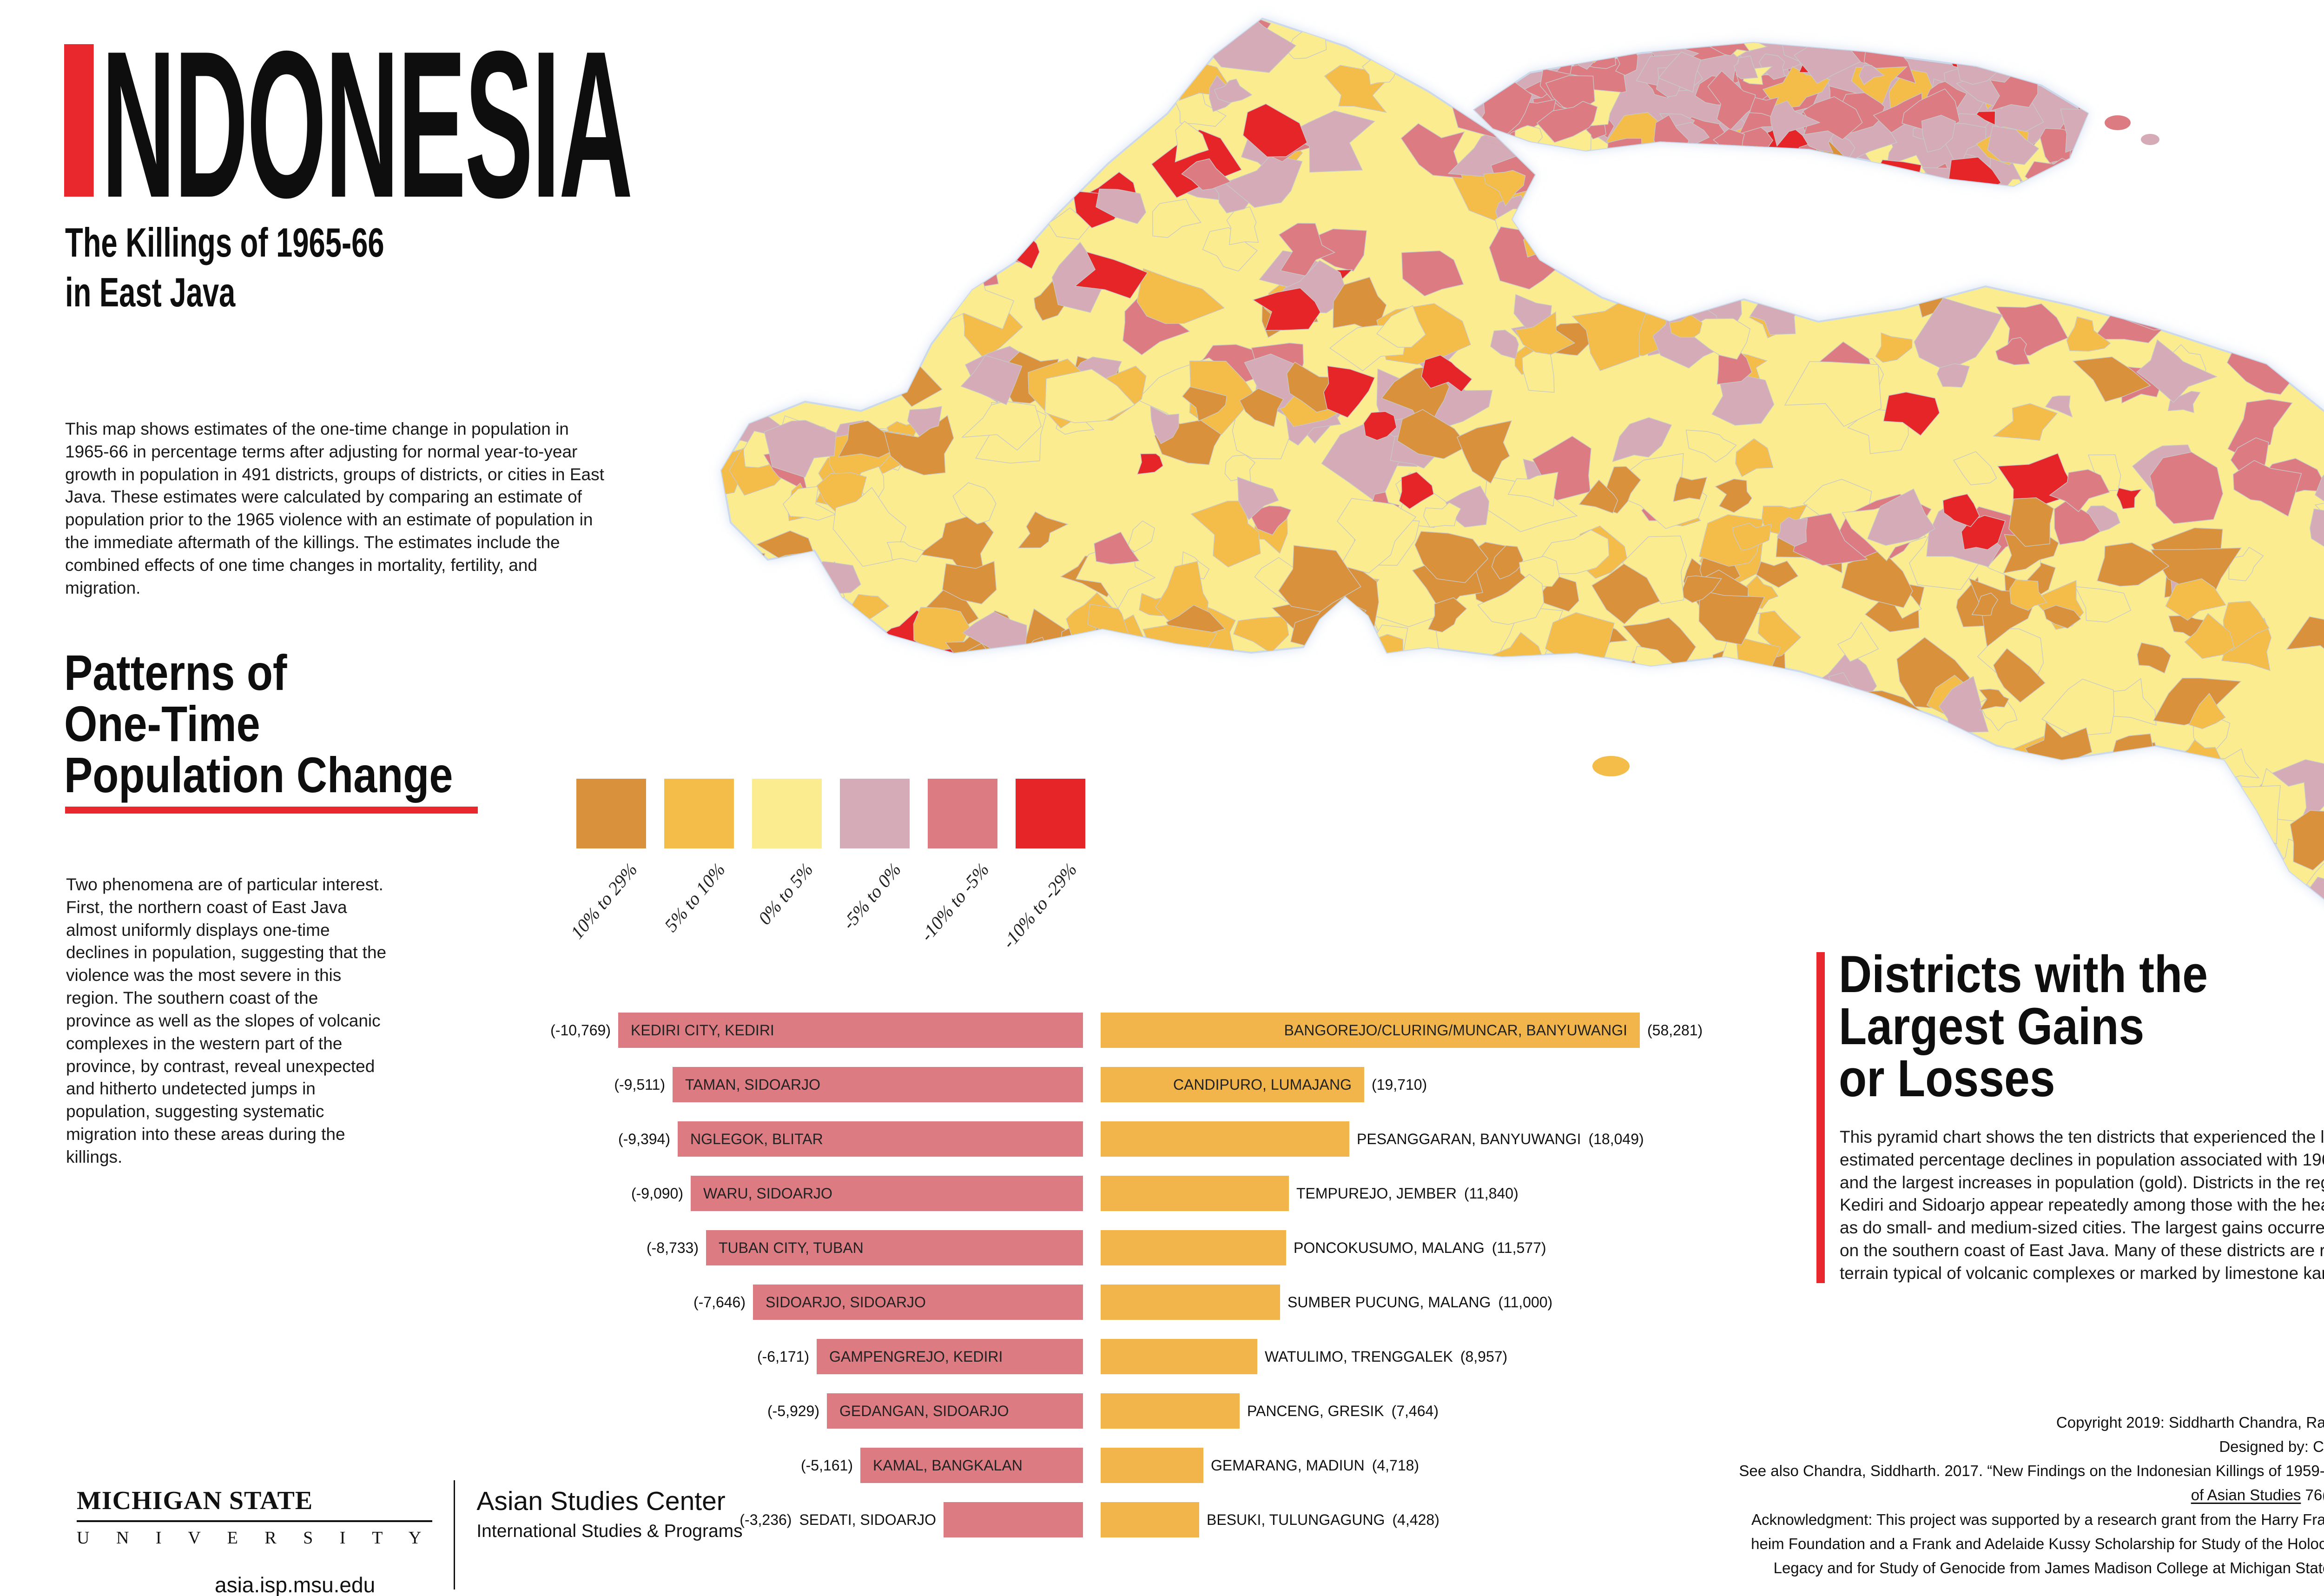 This screenshot has width=2324, height=1596. I want to click on pyramid-left-zone: (-7,646) SIDOARJO, SIDOARJO, so click(787, 1302).